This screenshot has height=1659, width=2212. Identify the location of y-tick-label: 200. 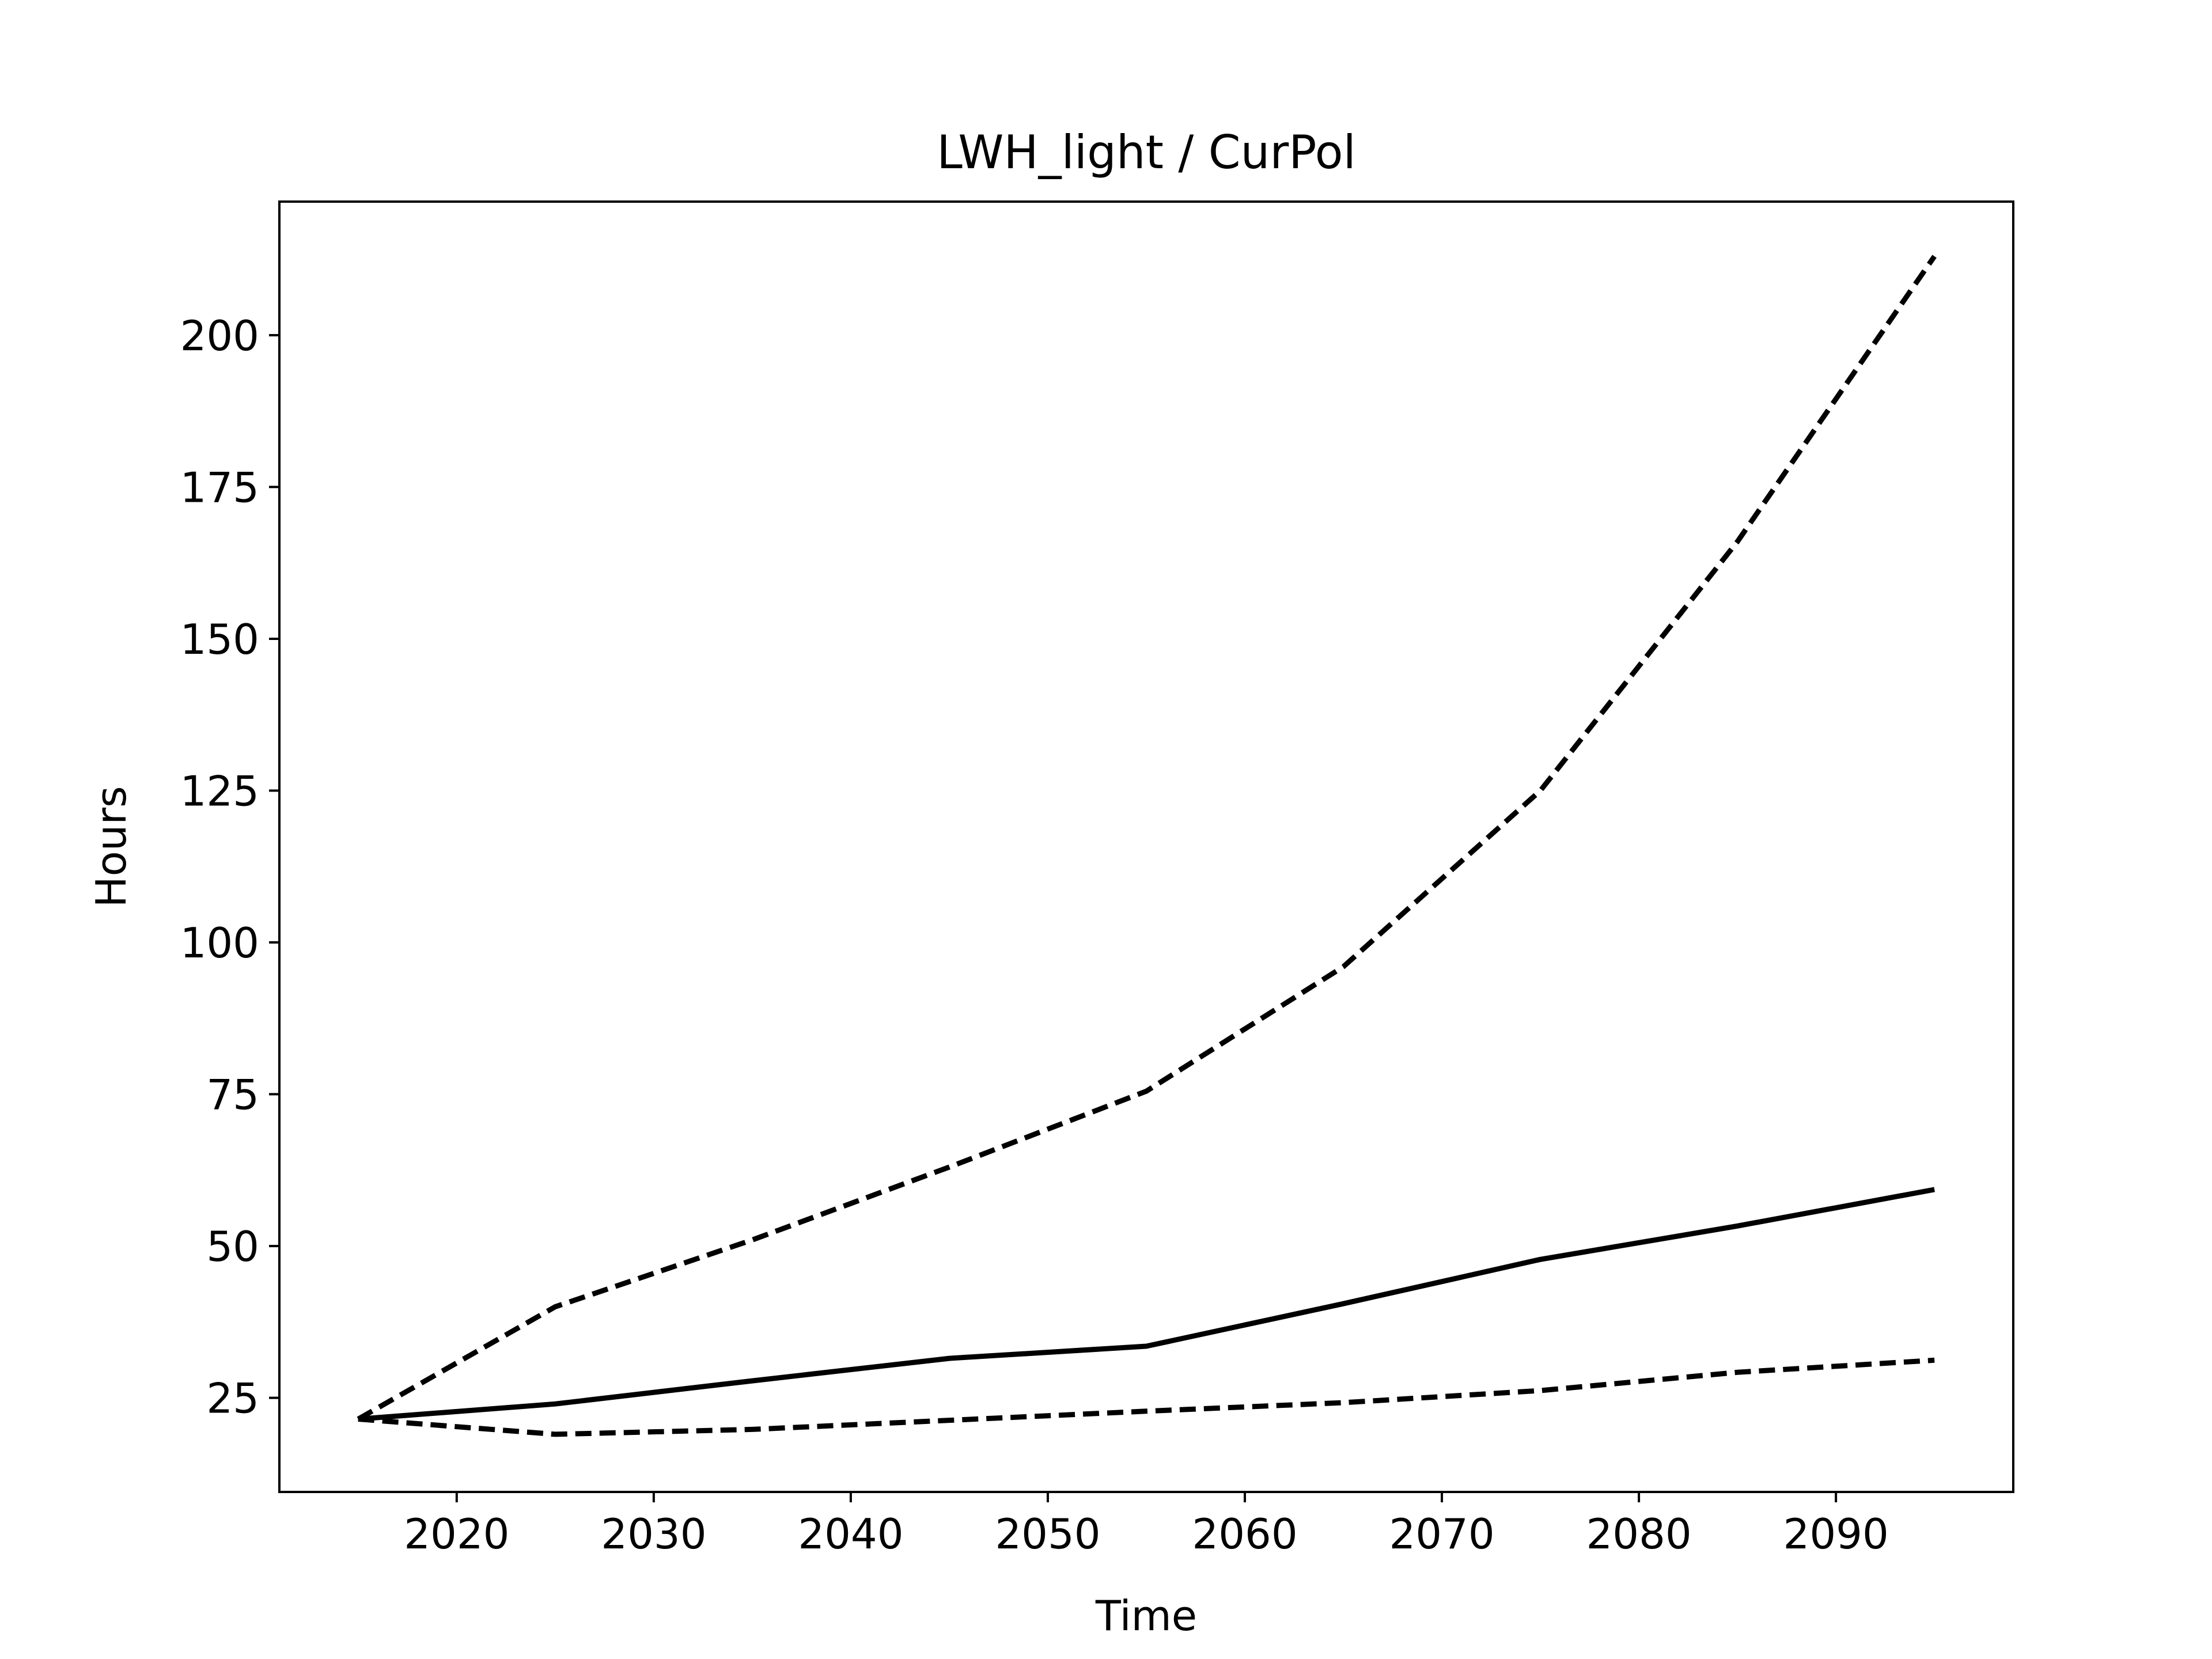
(219, 336).